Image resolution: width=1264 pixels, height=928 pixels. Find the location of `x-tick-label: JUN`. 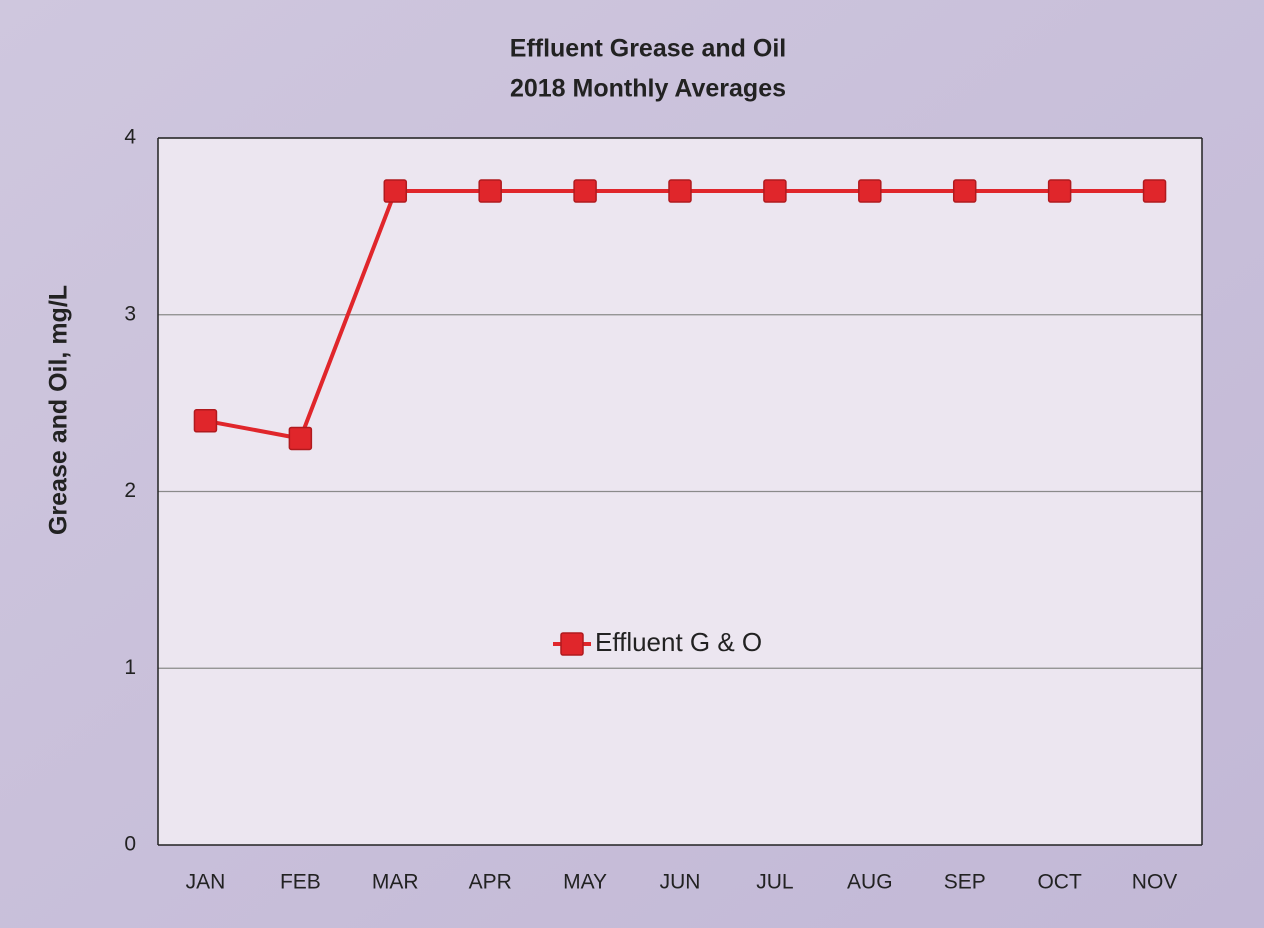

x-tick-label: JUN is located at coordinates (680, 882).